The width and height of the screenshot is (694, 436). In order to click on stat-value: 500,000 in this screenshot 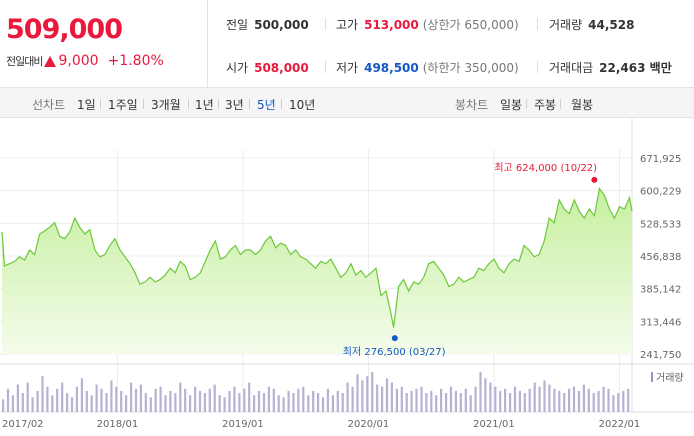, I will do `click(281, 25)`.